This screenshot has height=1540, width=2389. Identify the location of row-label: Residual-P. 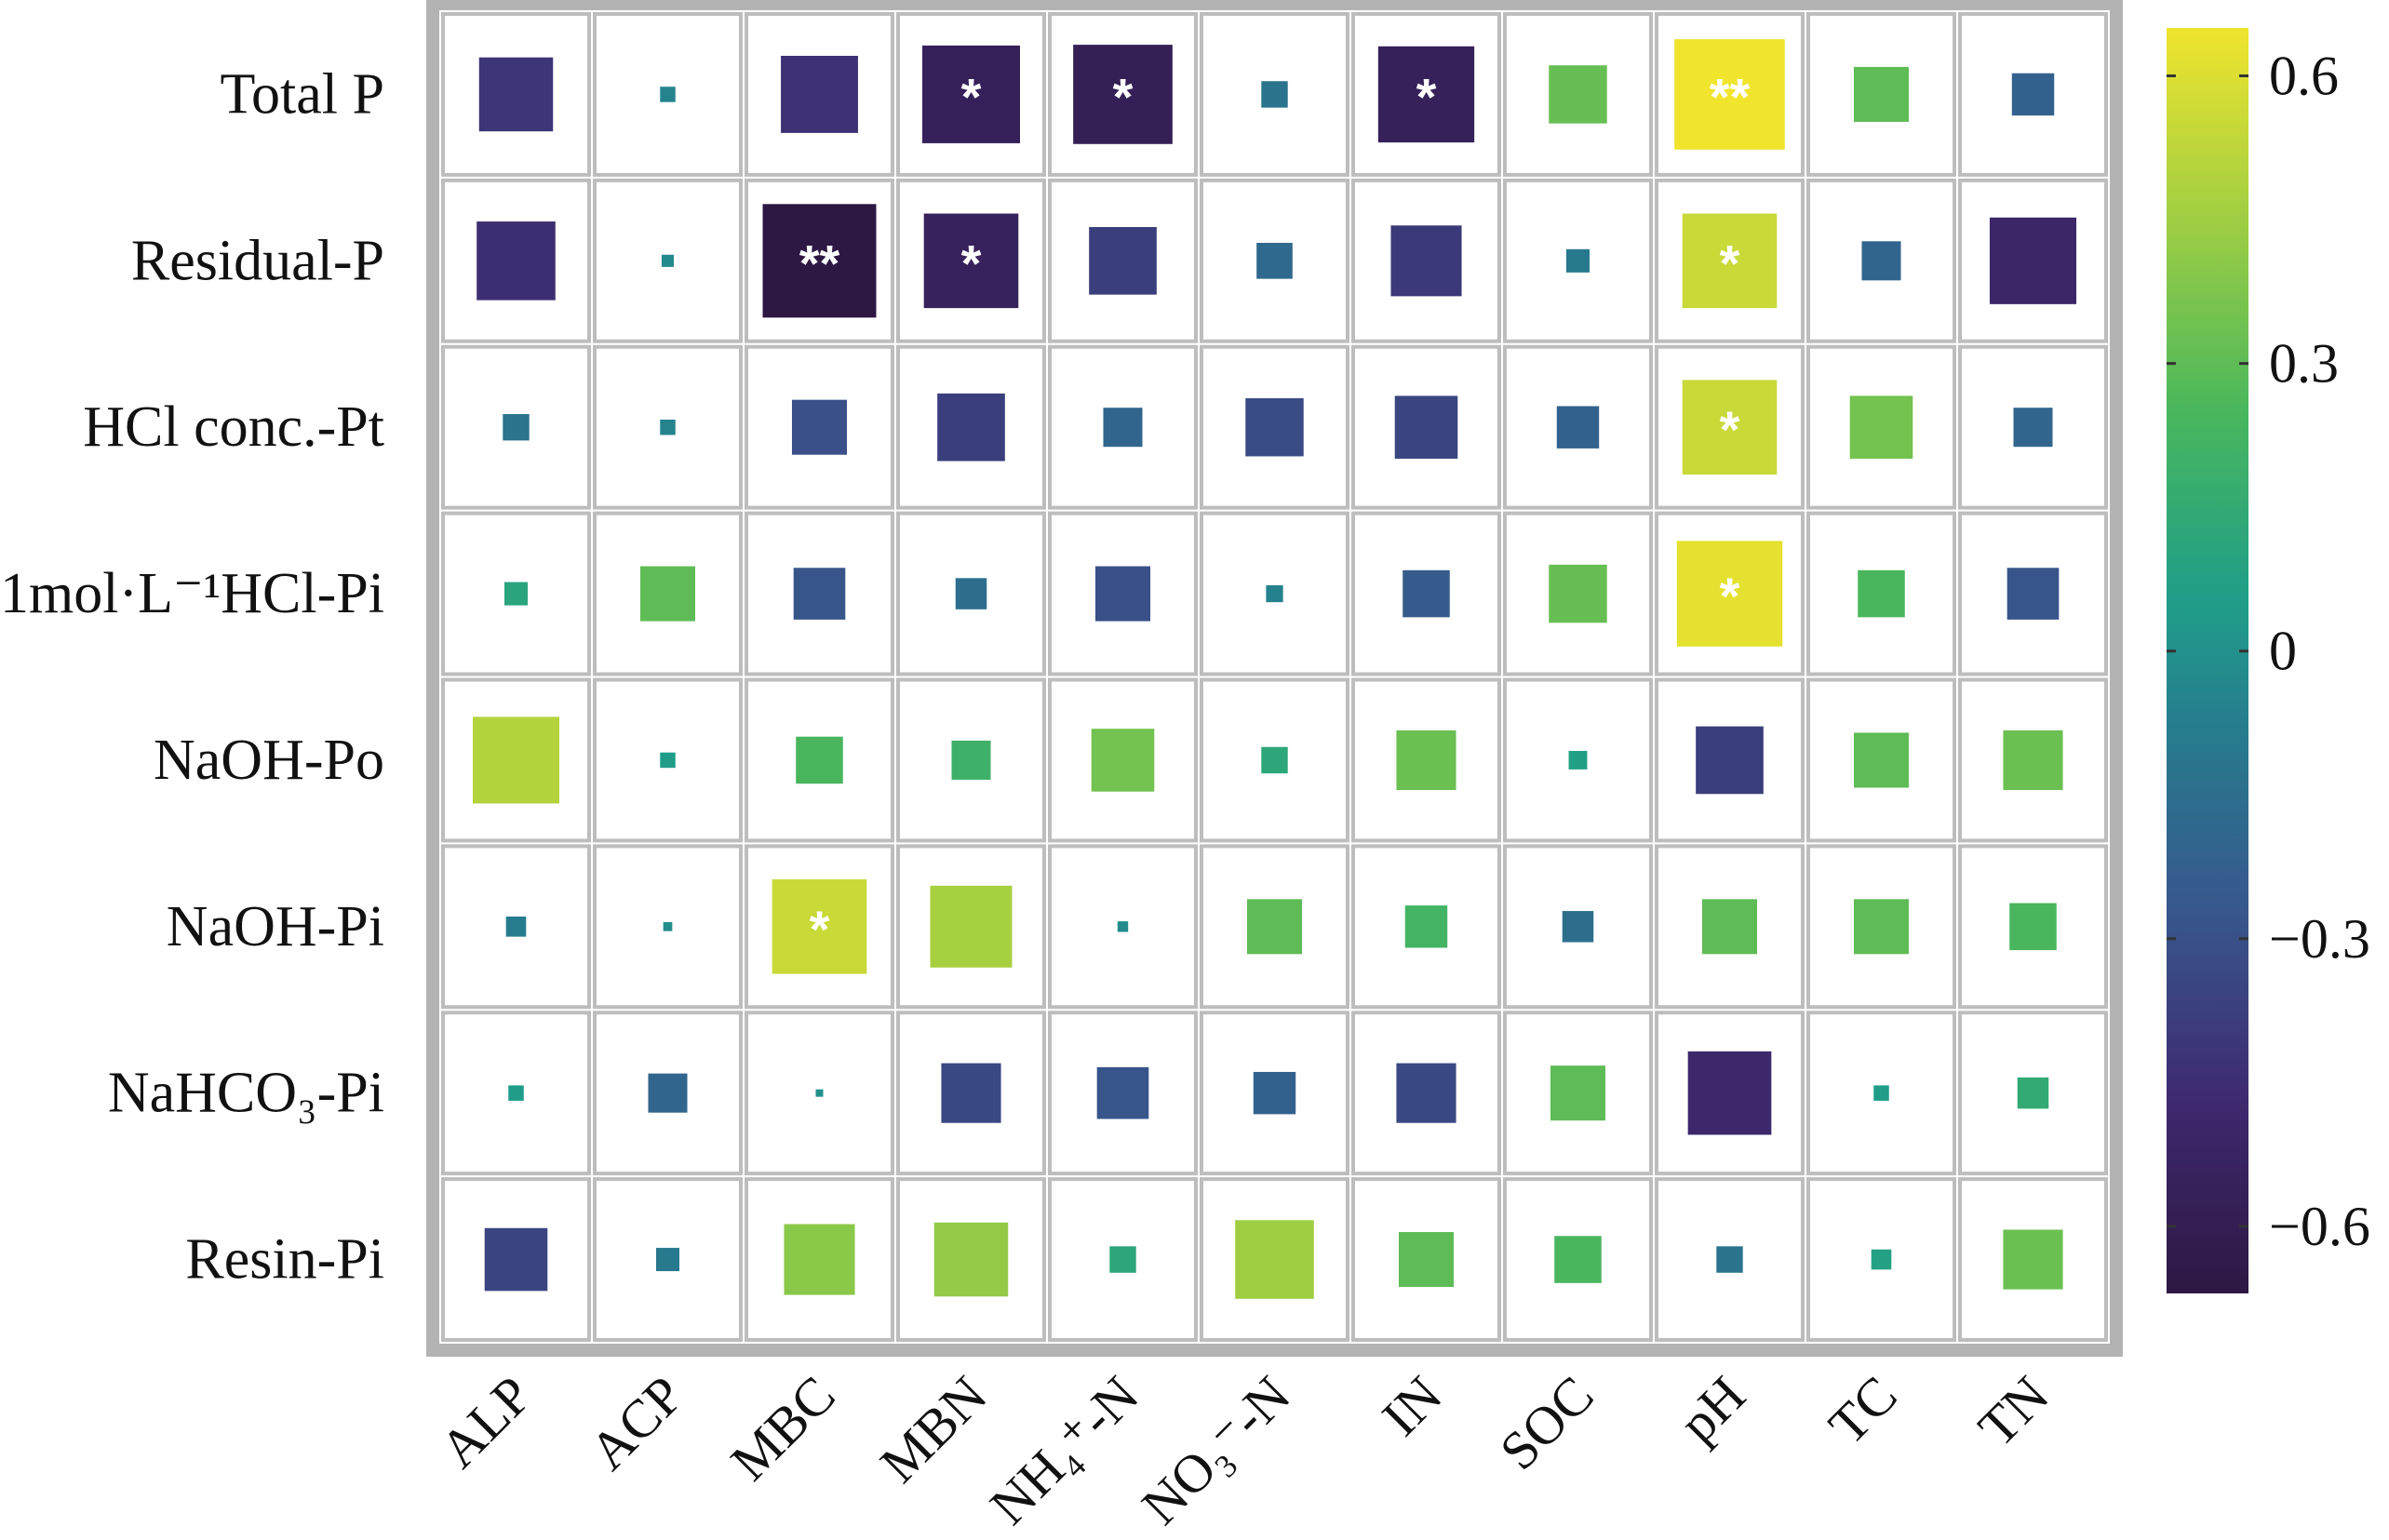
(257, 260).